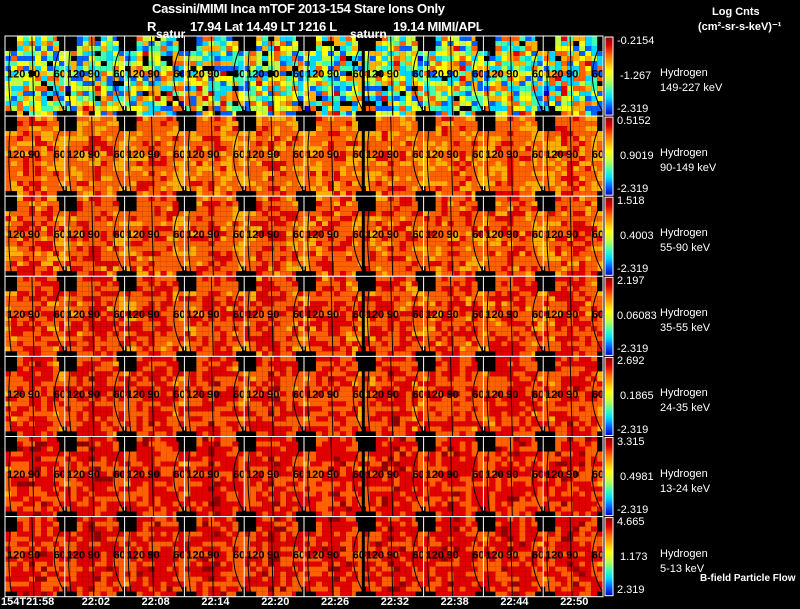  Describe the element at coordinates (631, 521) in the screenshot. I see `colorbar-max-label: 4.665` at that location.